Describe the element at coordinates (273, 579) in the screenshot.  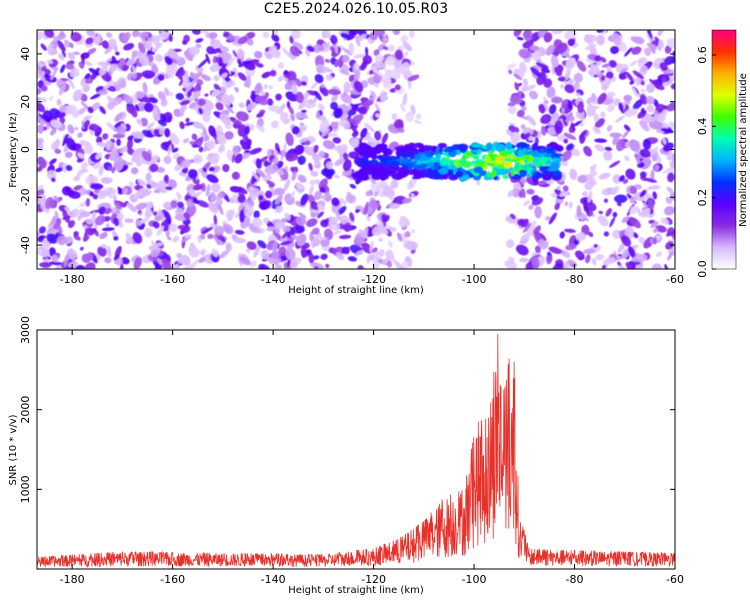
I see `x-tick-label: -140` at that location.